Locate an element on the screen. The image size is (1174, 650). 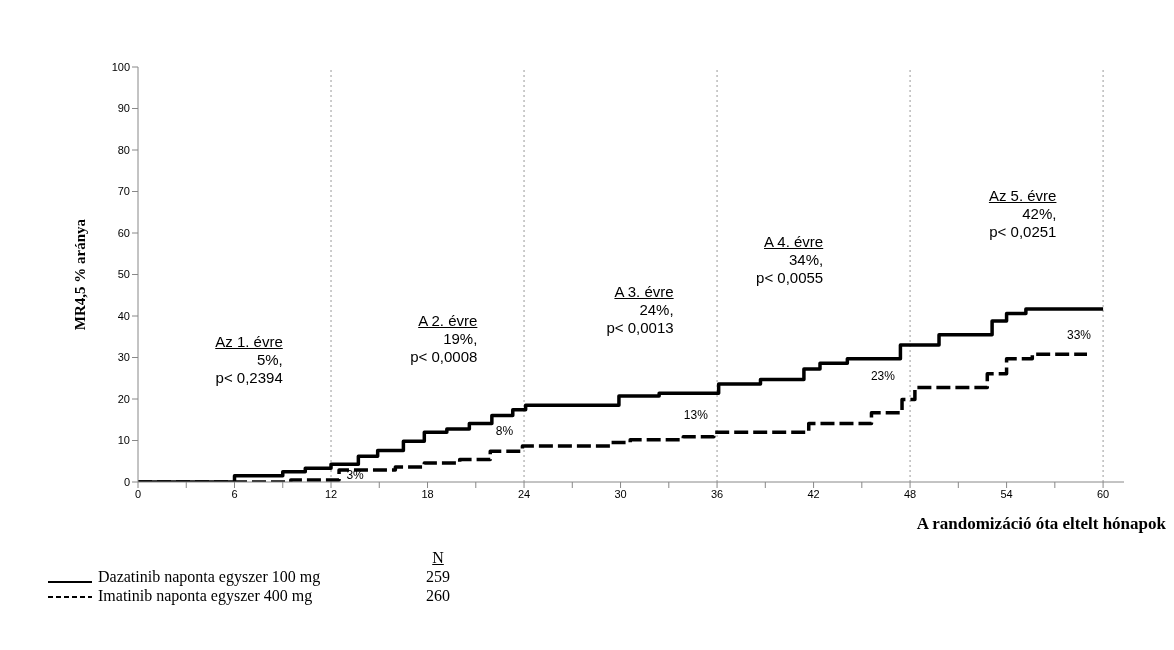
y-axis-title: MR4,5 % aránya is located at coordinates (80, 274).